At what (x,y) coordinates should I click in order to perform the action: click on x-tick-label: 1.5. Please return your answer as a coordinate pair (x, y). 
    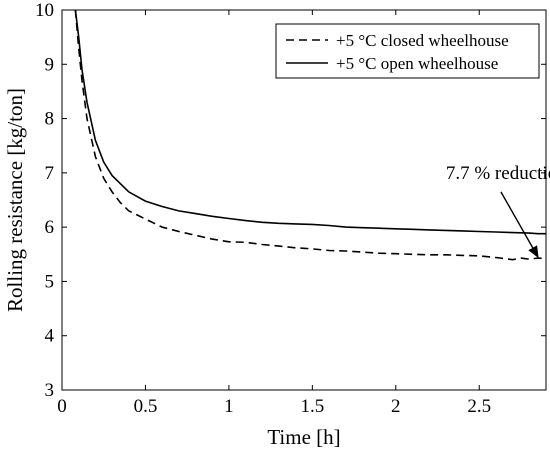
    Looking at the image, I should click on (312, 406).